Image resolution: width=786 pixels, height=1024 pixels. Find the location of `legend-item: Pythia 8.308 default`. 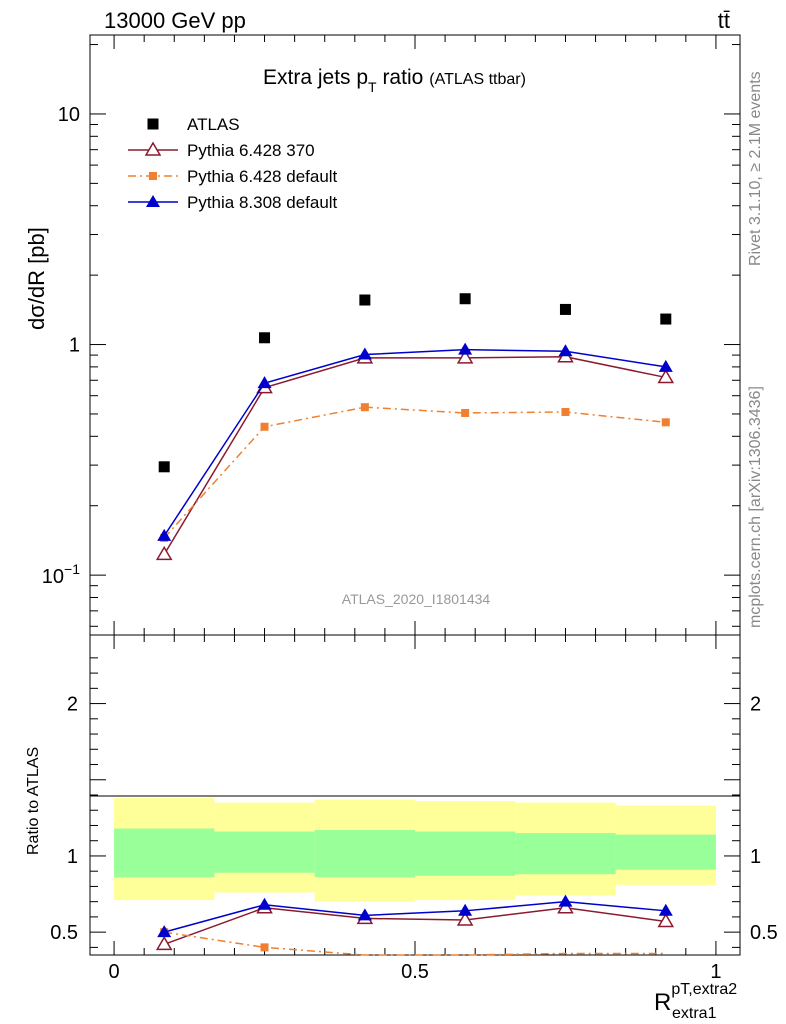

legend-item: Pythia 8.308 default is located at coordinates (233, 202).